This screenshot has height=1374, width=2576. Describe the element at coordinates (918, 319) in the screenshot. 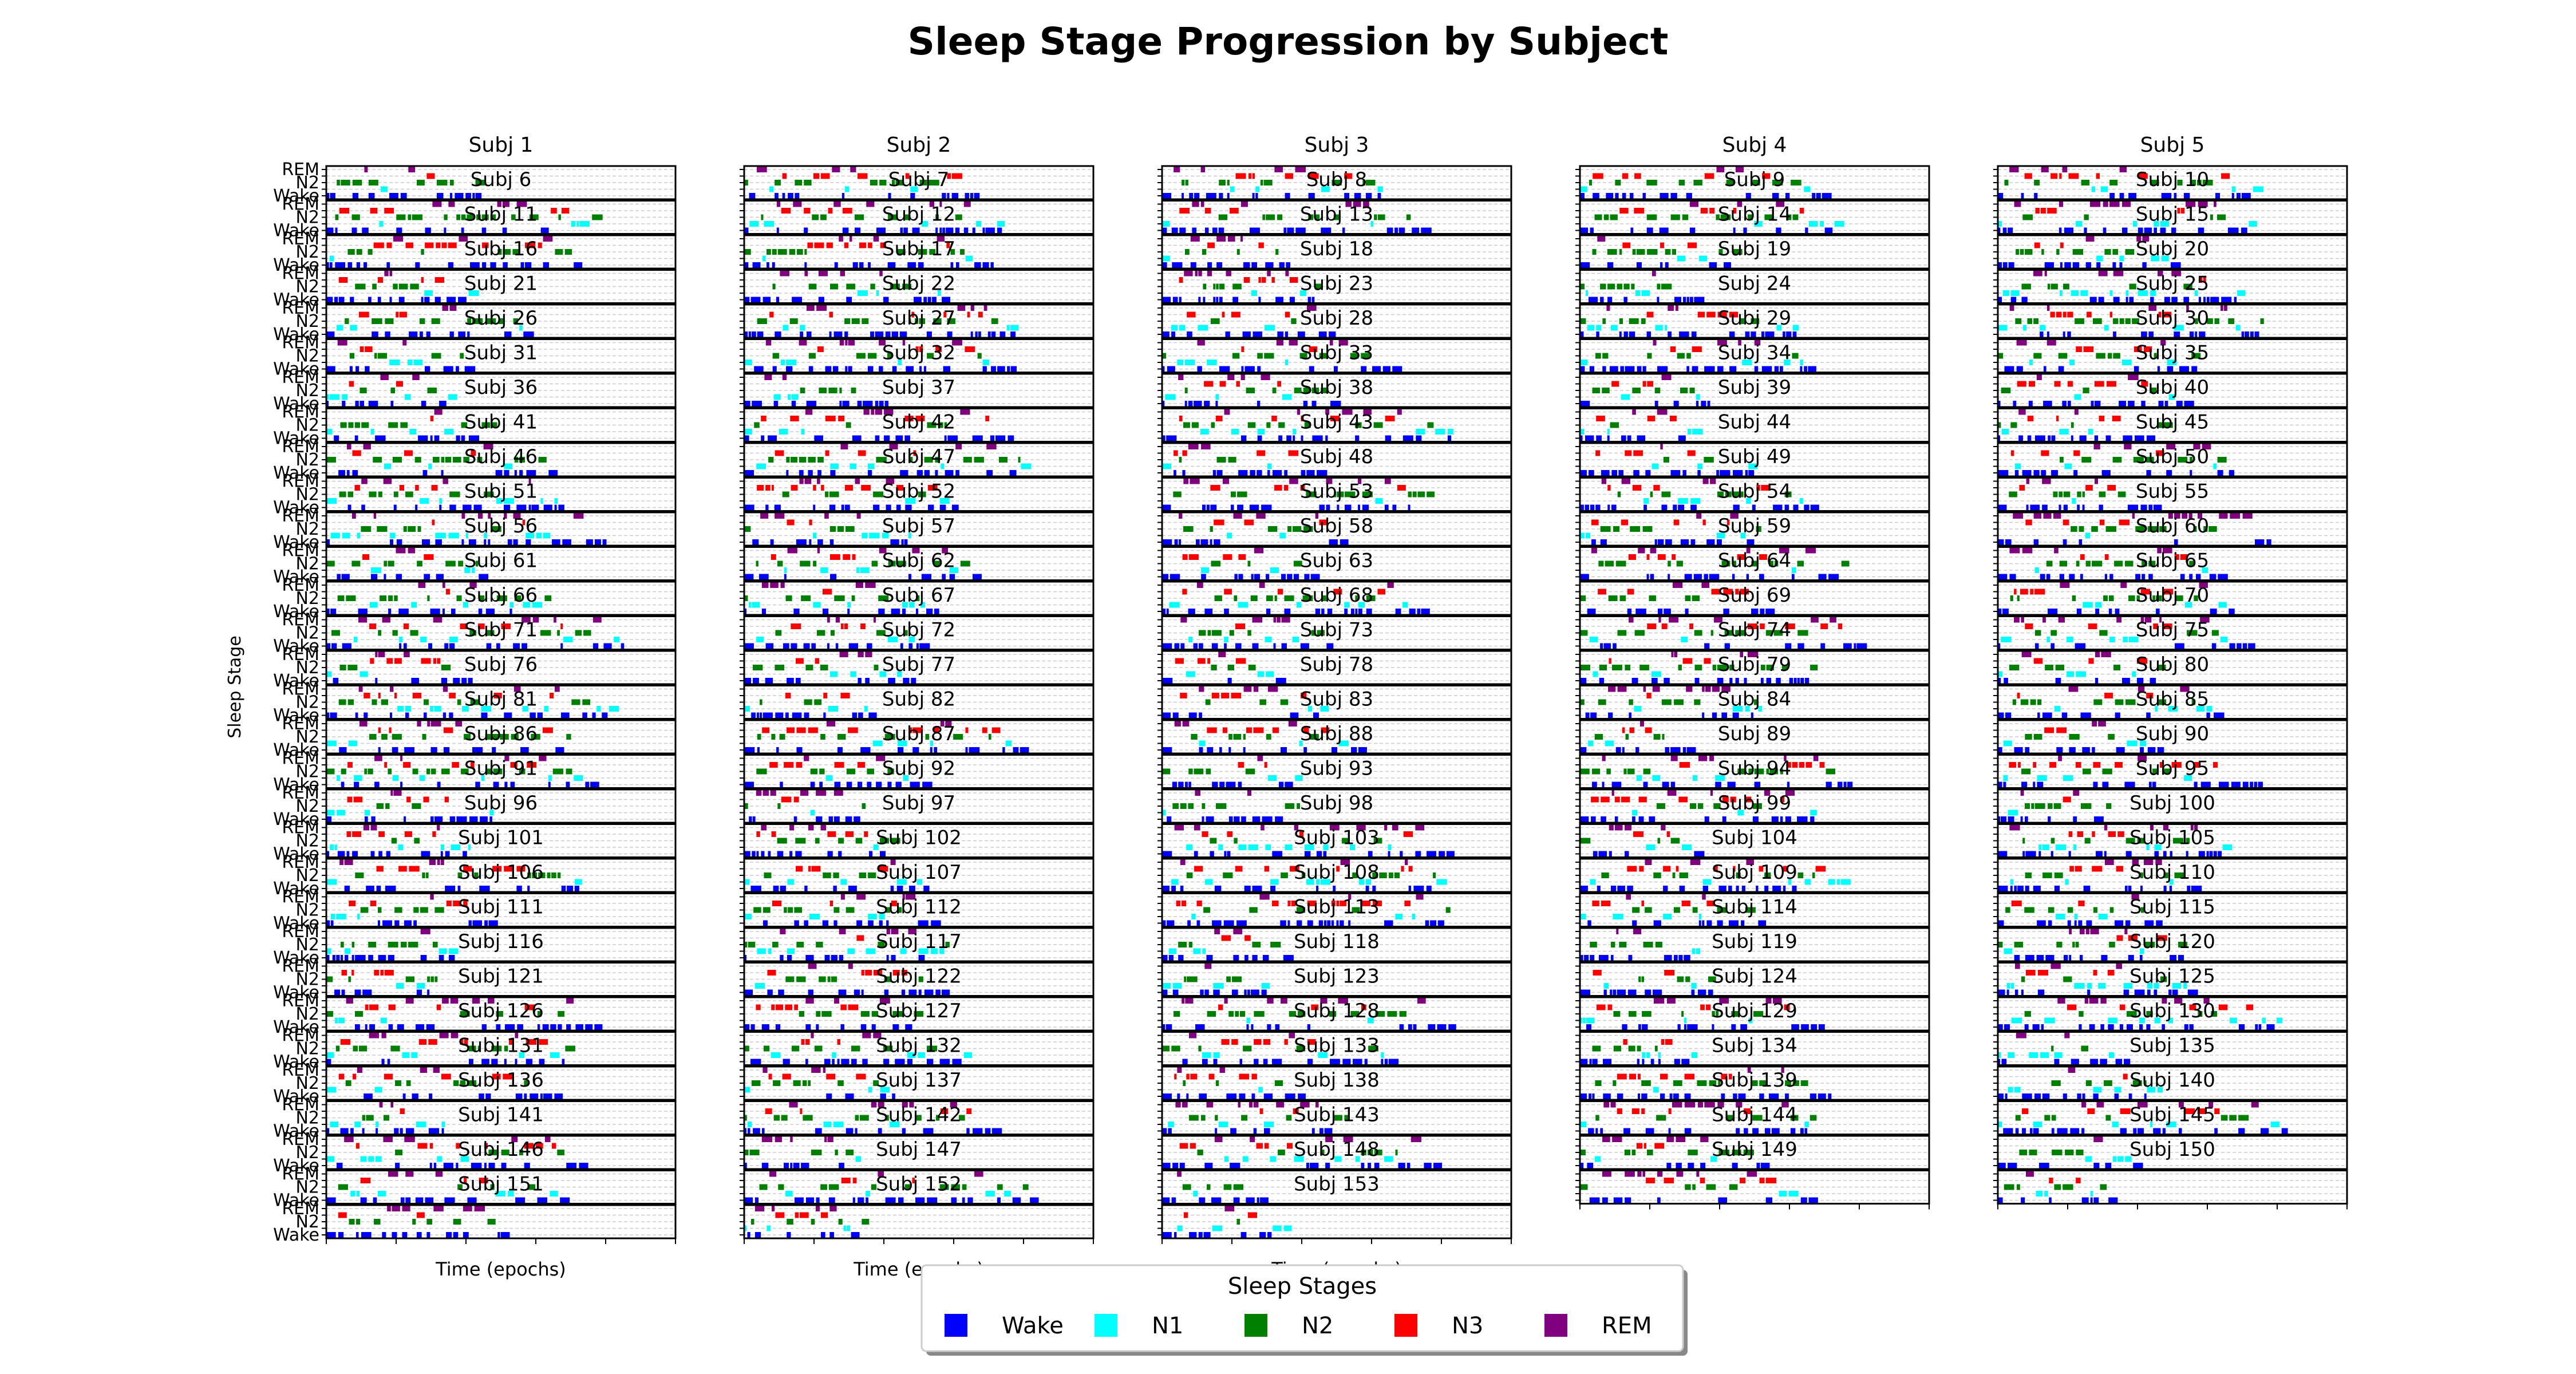

I see `subject-title: Subj 27` at that location.